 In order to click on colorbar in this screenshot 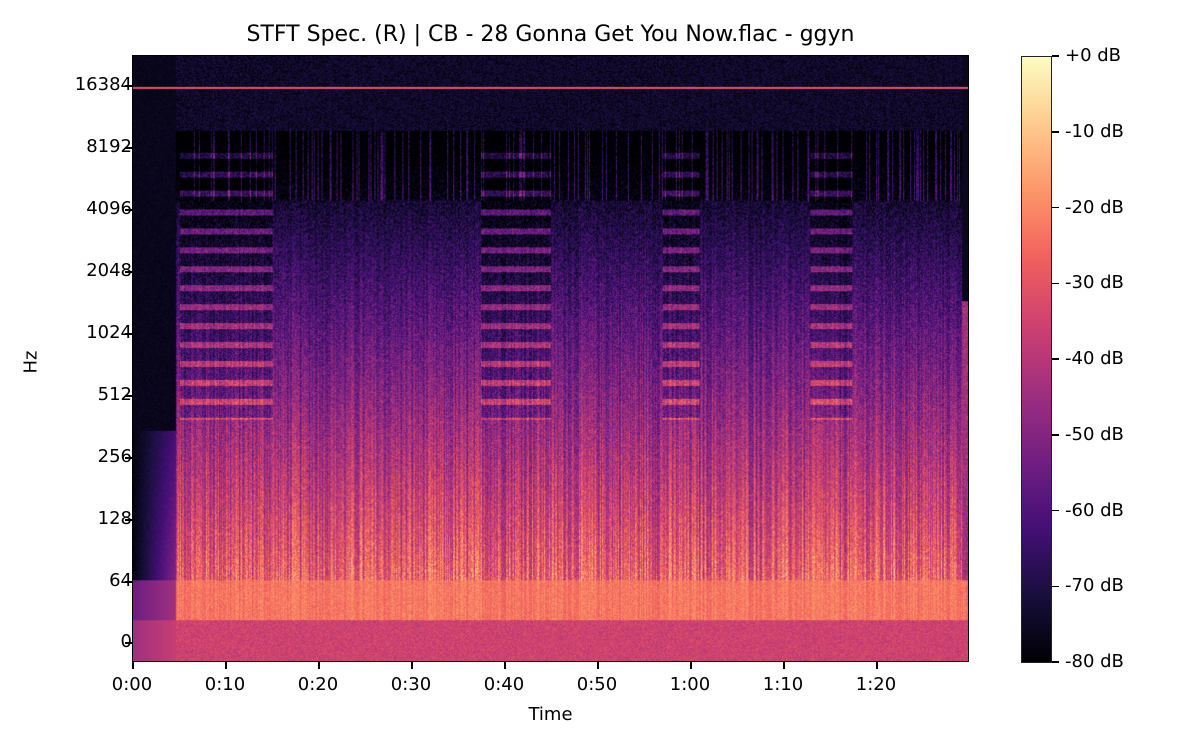, I will do `click(1036, 359)`.